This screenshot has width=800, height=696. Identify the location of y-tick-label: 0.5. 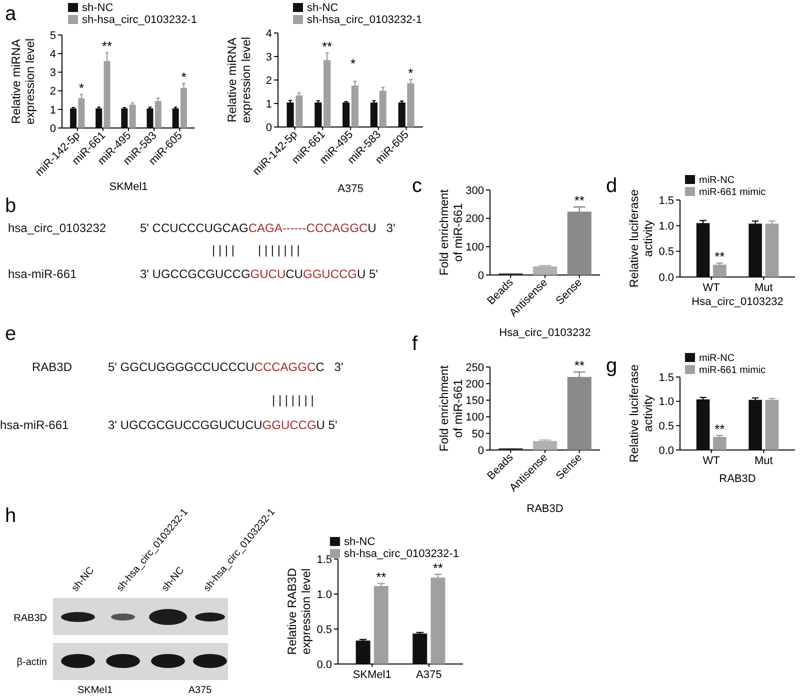
(666, 252).